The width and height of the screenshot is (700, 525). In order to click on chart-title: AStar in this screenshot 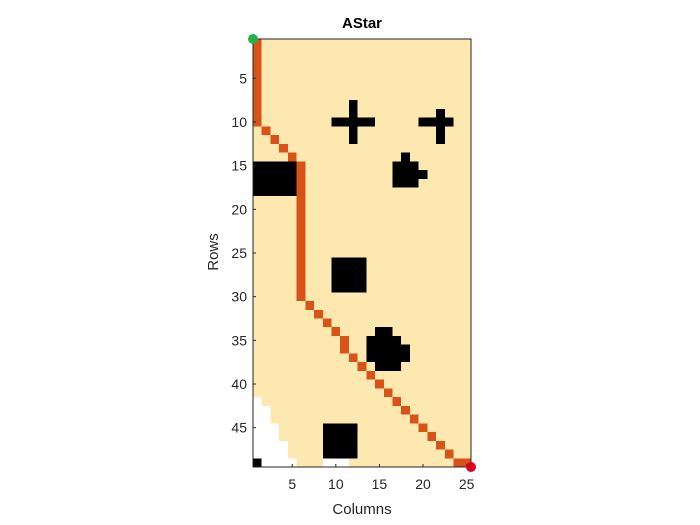, I will do `click(362, 23)`.